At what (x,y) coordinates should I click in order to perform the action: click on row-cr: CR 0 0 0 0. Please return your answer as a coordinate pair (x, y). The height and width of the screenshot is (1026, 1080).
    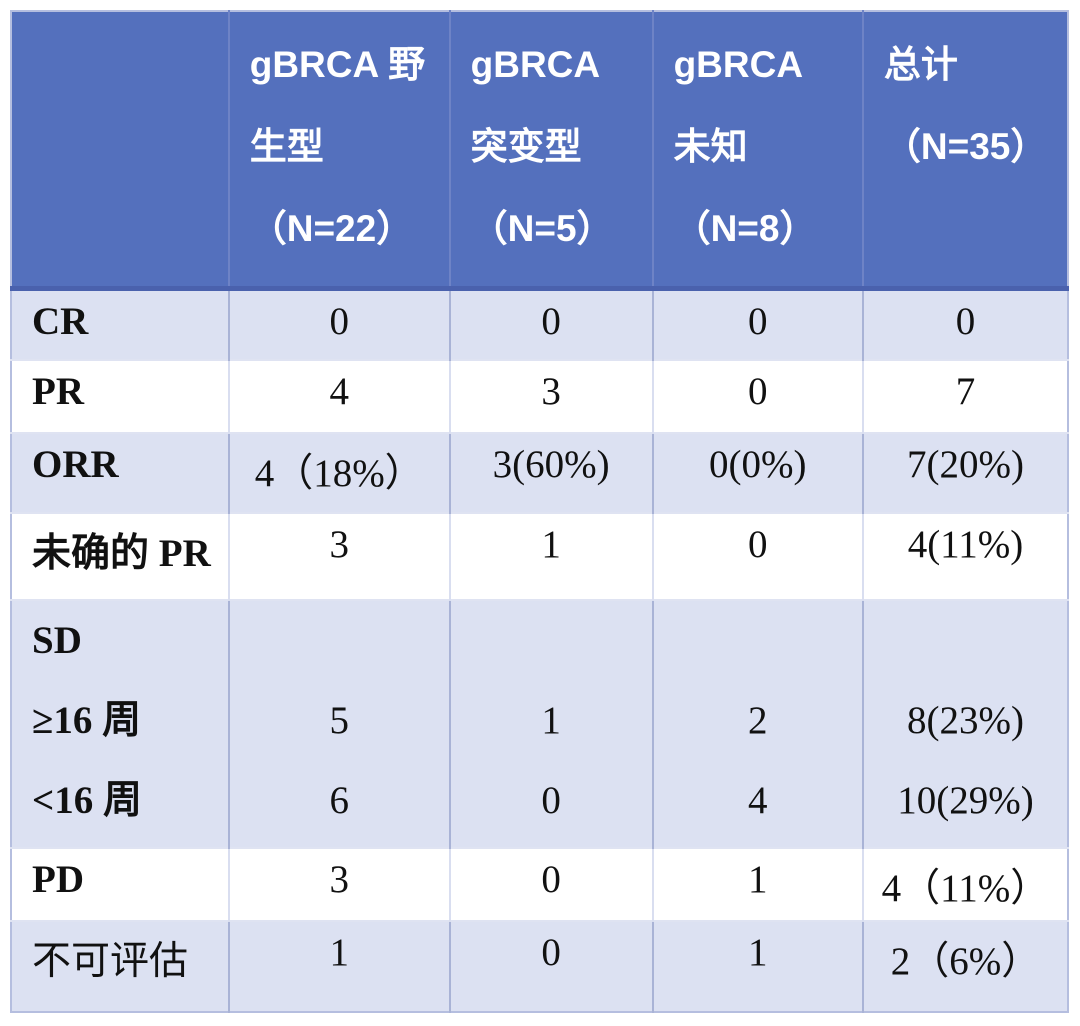
    Looking at the image, I should click on (539, 323).